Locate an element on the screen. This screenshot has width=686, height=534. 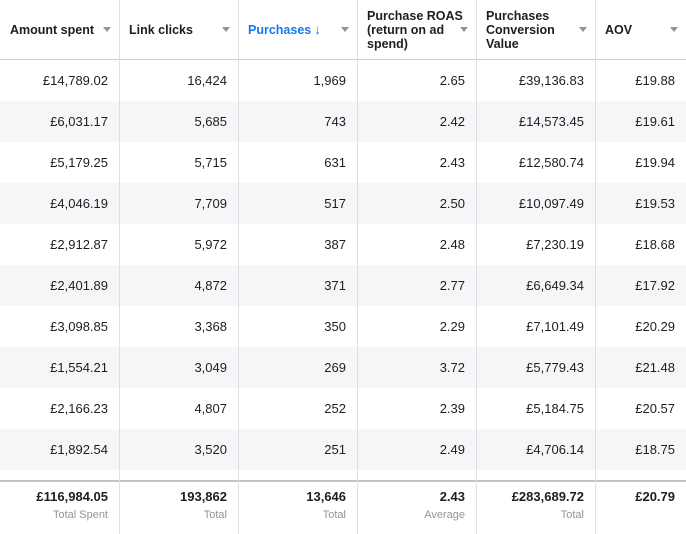
total-value: 2.43 is located at coordinates (452, 496).